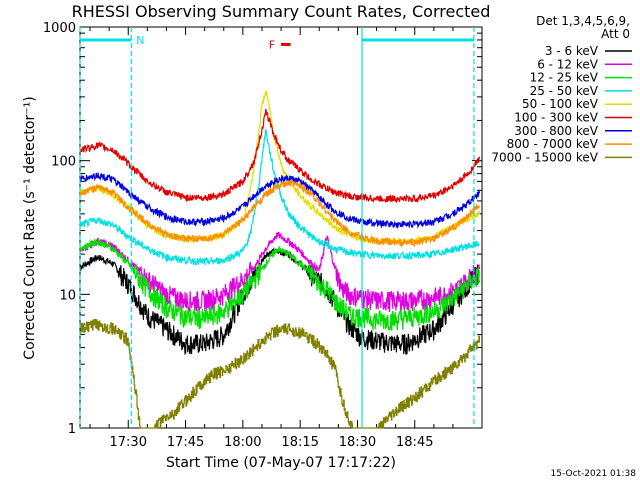 This screenshot has height=480, width=640. What do you see at coordinates (299, 442) in the screenshot?
I see `x-tick-label: 18:15` at bounding box center [299, 442].